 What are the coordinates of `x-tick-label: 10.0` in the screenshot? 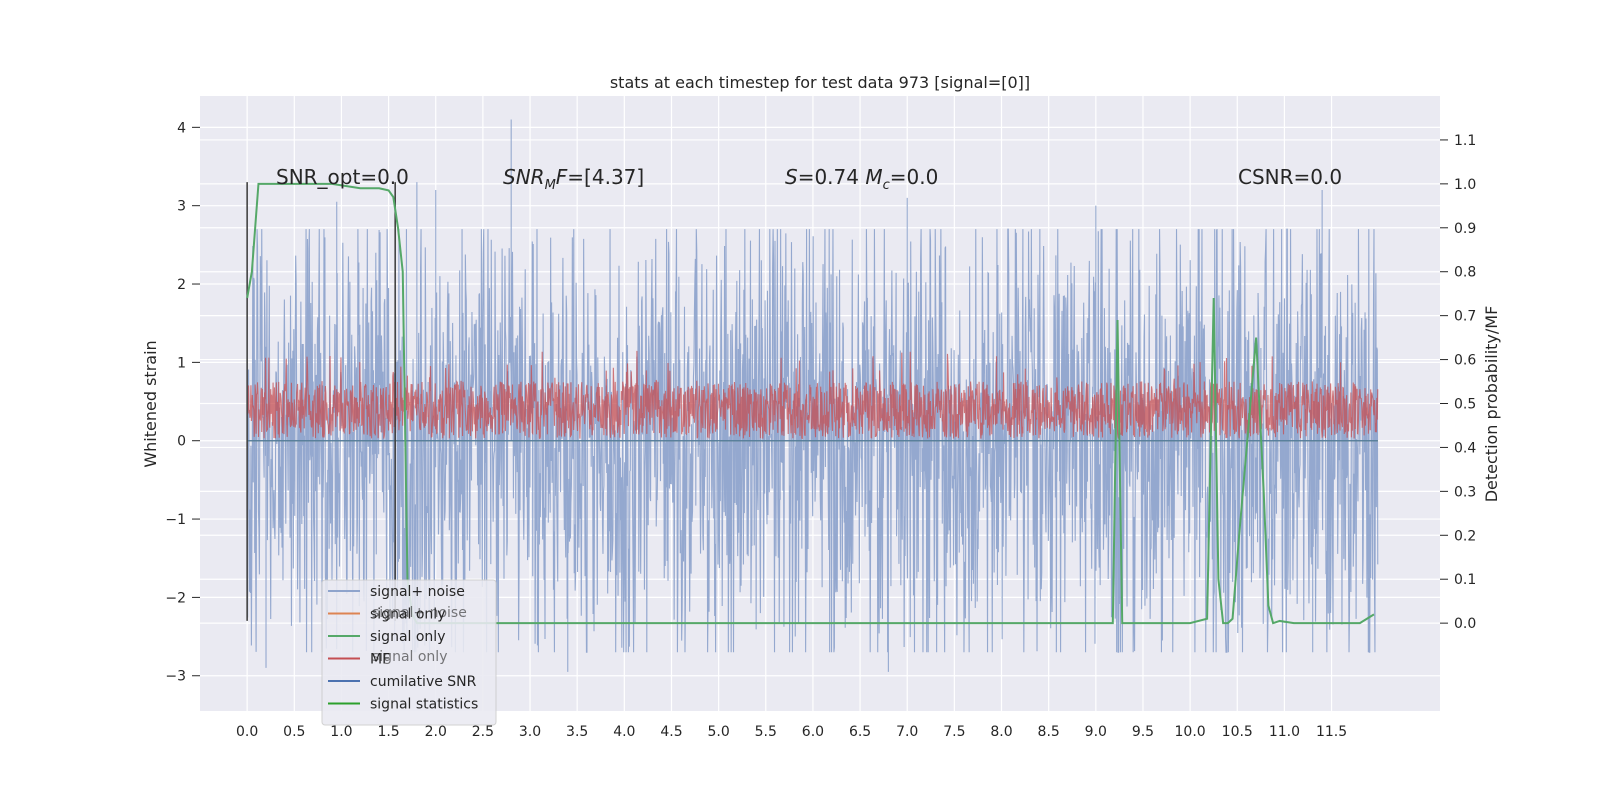 It's located at (1190, 732).